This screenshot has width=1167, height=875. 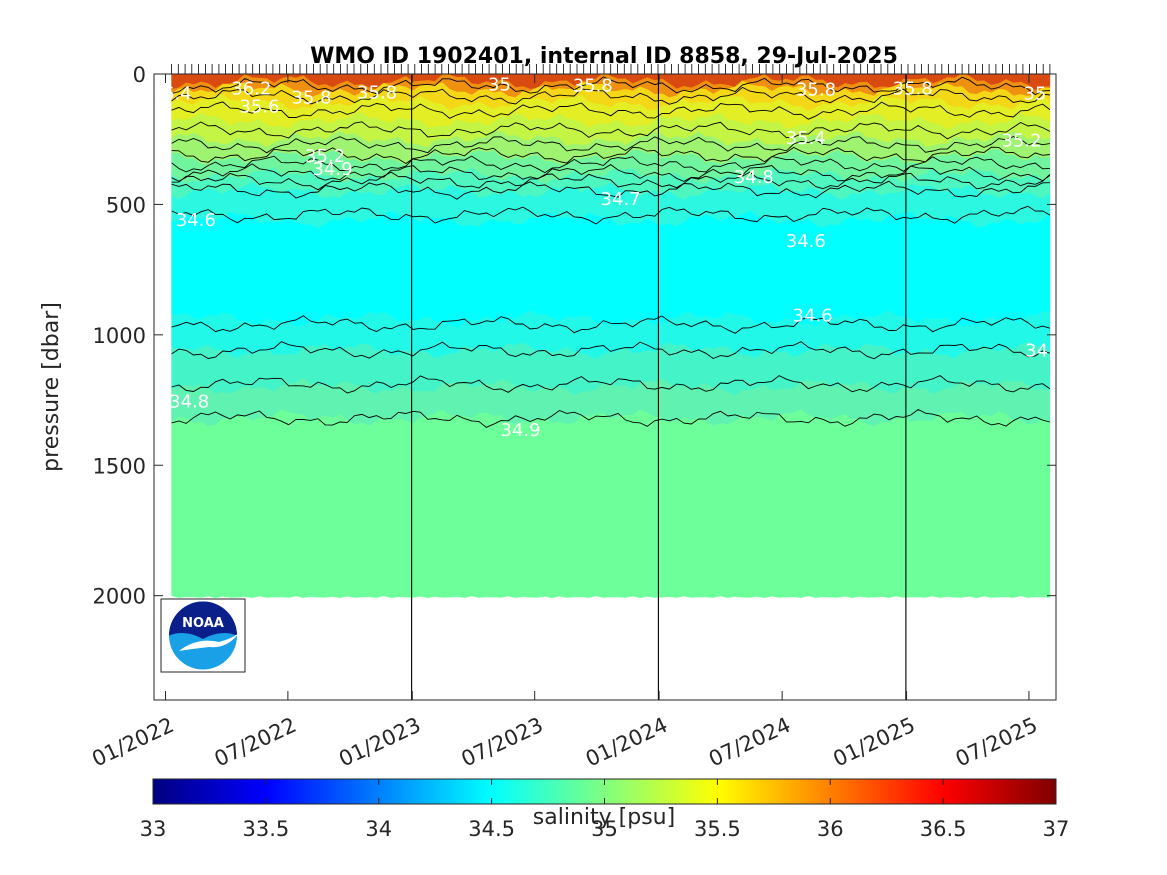 I want to click on colorbar-label: salinity [psu], so click(x=604, y=817).